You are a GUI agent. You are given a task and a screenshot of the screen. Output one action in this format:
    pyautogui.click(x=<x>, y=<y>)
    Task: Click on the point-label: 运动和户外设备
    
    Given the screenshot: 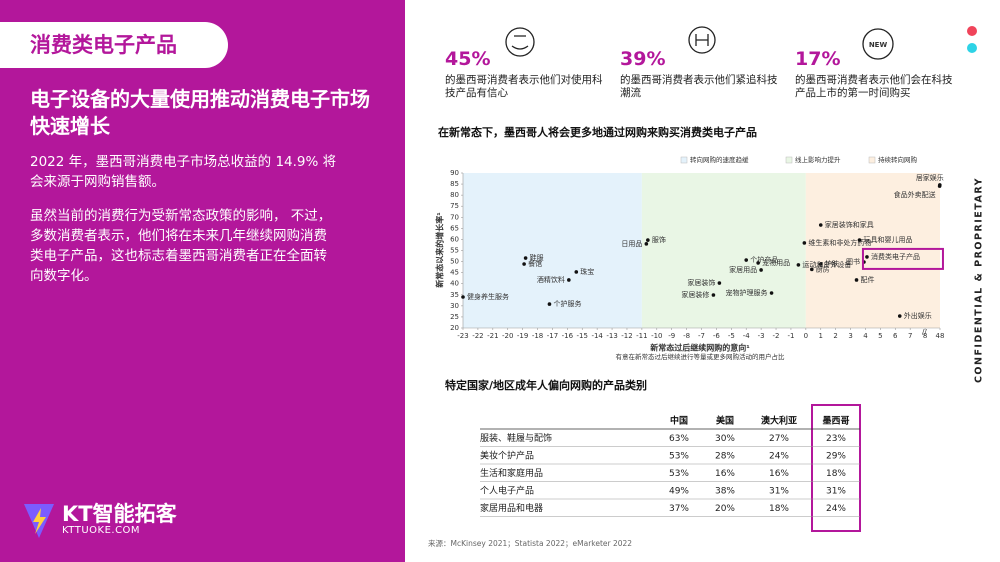 What is the action you would take?
    pyautogui.click(x=826, y=264)
    